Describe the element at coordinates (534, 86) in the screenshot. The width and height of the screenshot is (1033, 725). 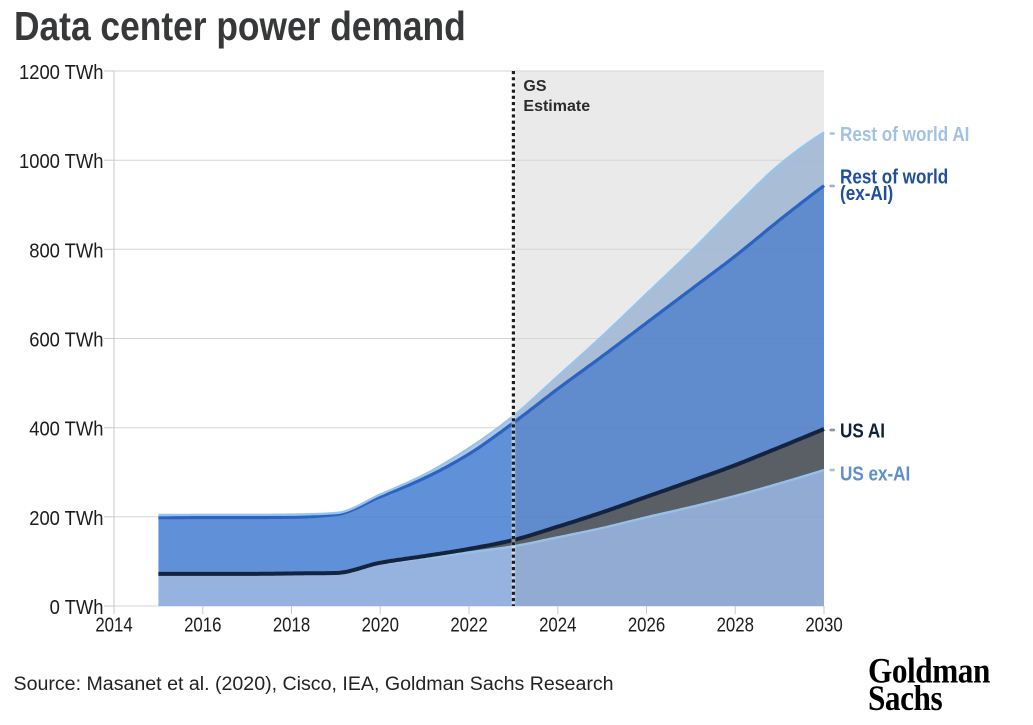
I see `svg-text: GS` at that location.